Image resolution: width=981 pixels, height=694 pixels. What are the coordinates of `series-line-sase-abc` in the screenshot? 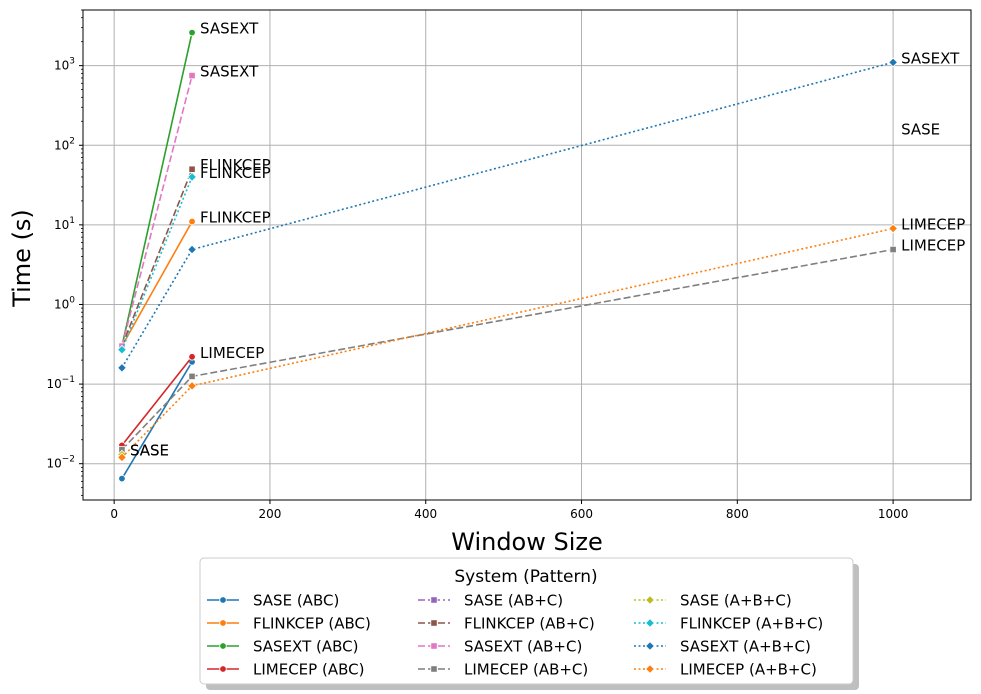 It's located at (157, 420).